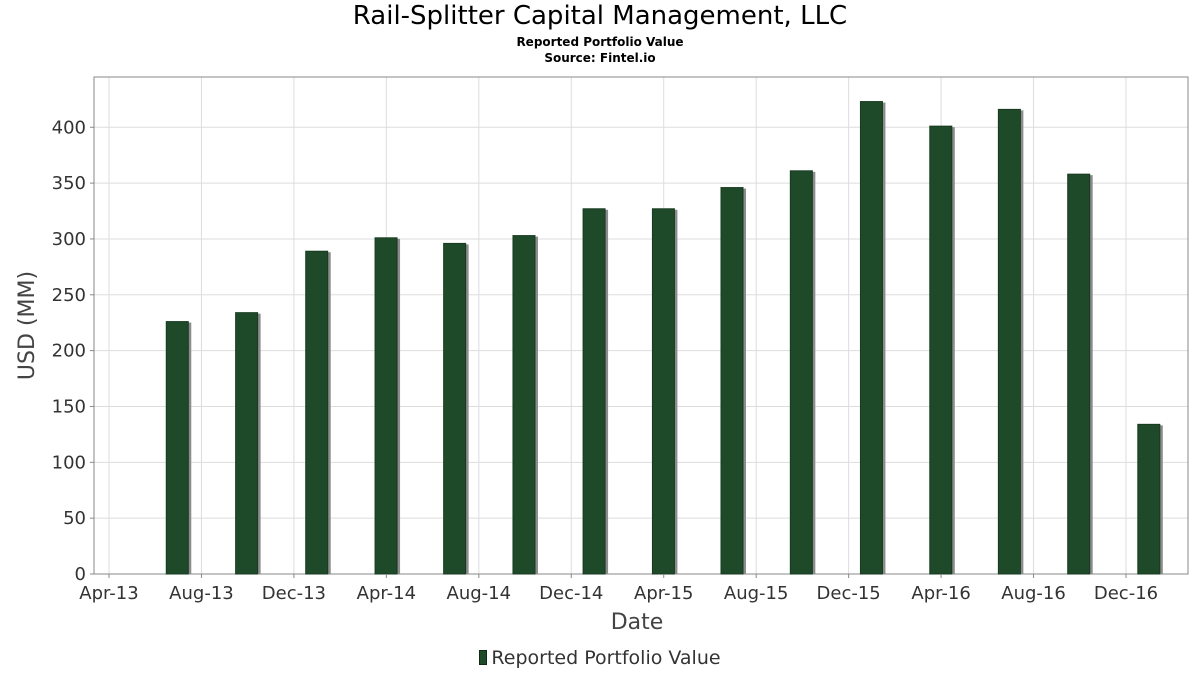  Describe the element at coordinates (600, 42) in the screenshot. I see `chart-subtitle: Reported Portfolio Value` at that location.